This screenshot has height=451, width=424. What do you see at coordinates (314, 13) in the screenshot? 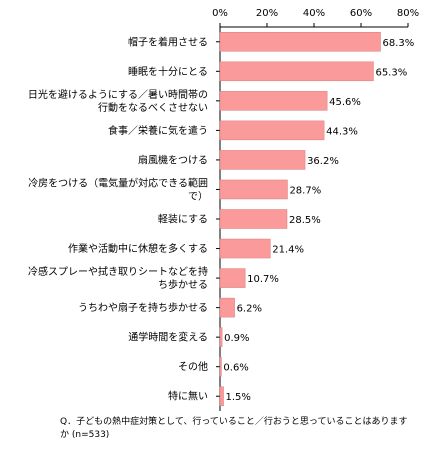
I see `x-tick-label: 40%` at bounding box center [314, 13].